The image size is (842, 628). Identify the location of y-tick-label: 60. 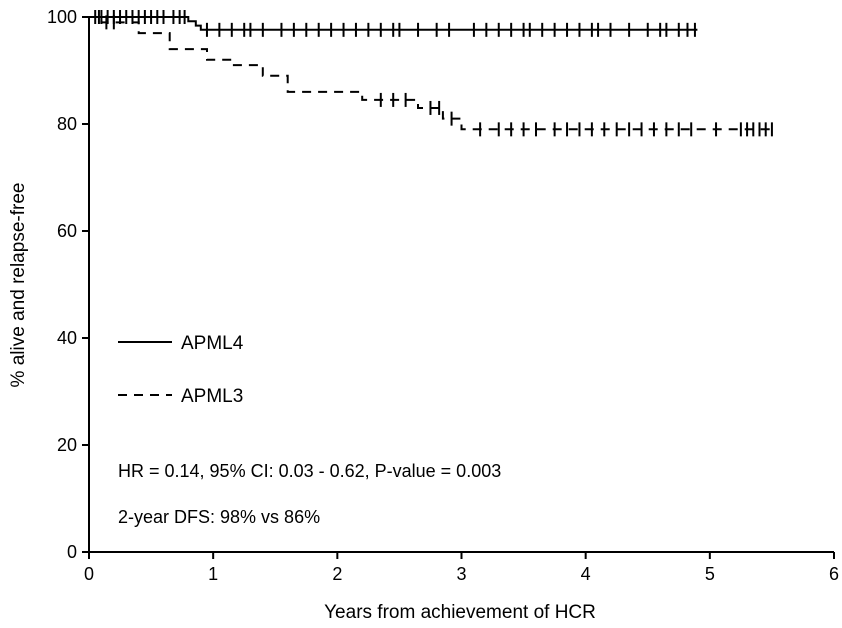
(67, 231).